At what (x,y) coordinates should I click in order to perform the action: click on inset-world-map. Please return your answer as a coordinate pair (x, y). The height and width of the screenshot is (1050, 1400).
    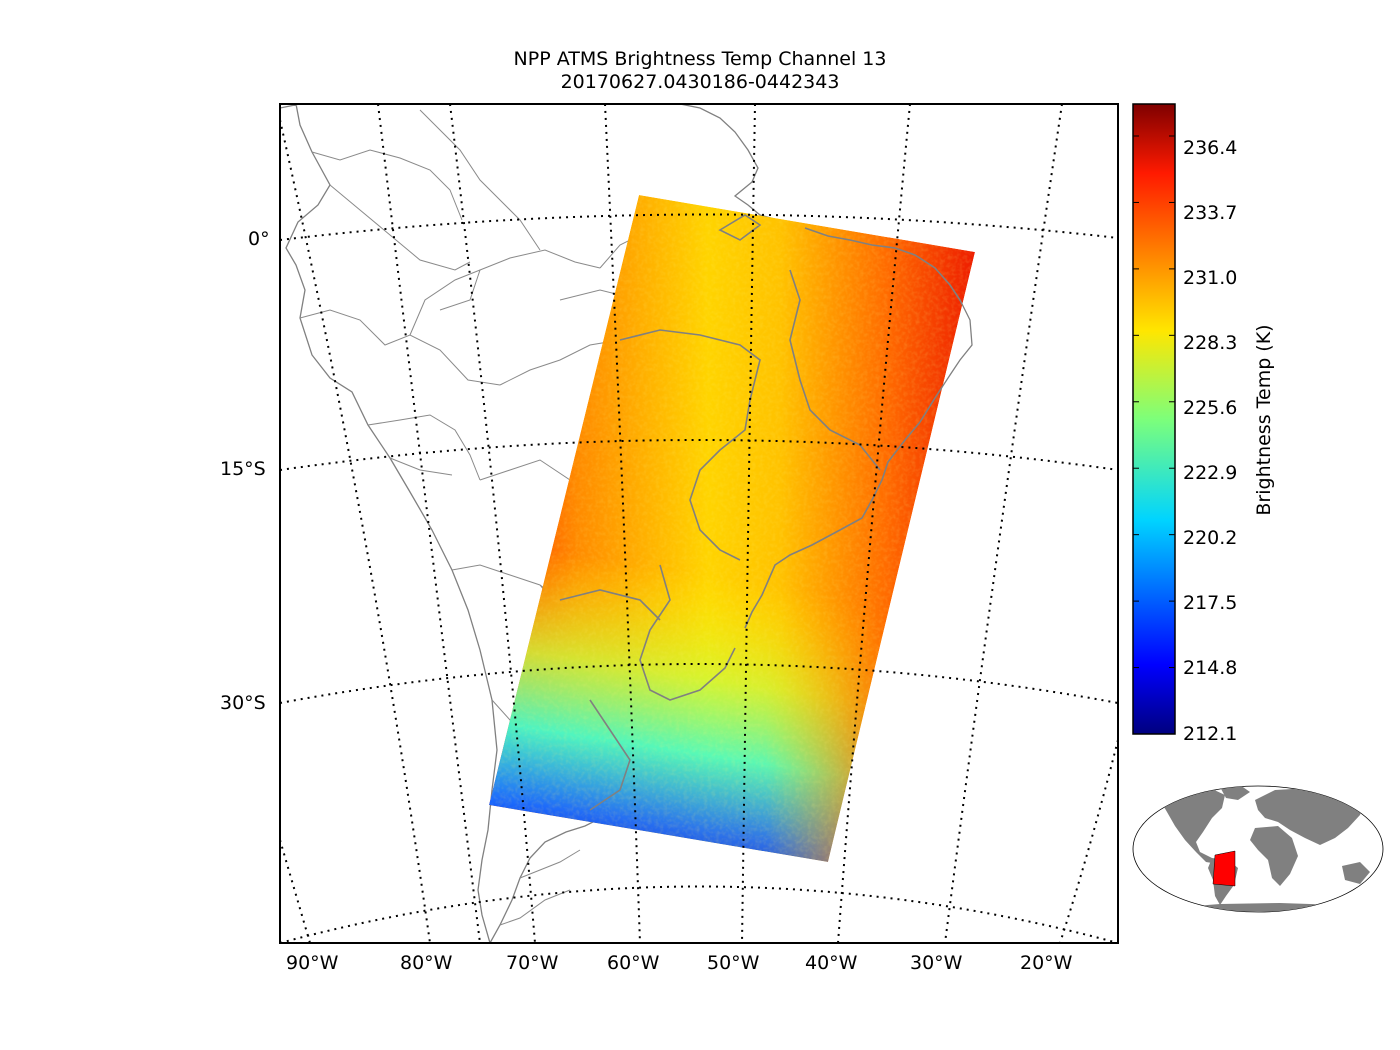
    Looking at the image, I should click on (1258, 849).